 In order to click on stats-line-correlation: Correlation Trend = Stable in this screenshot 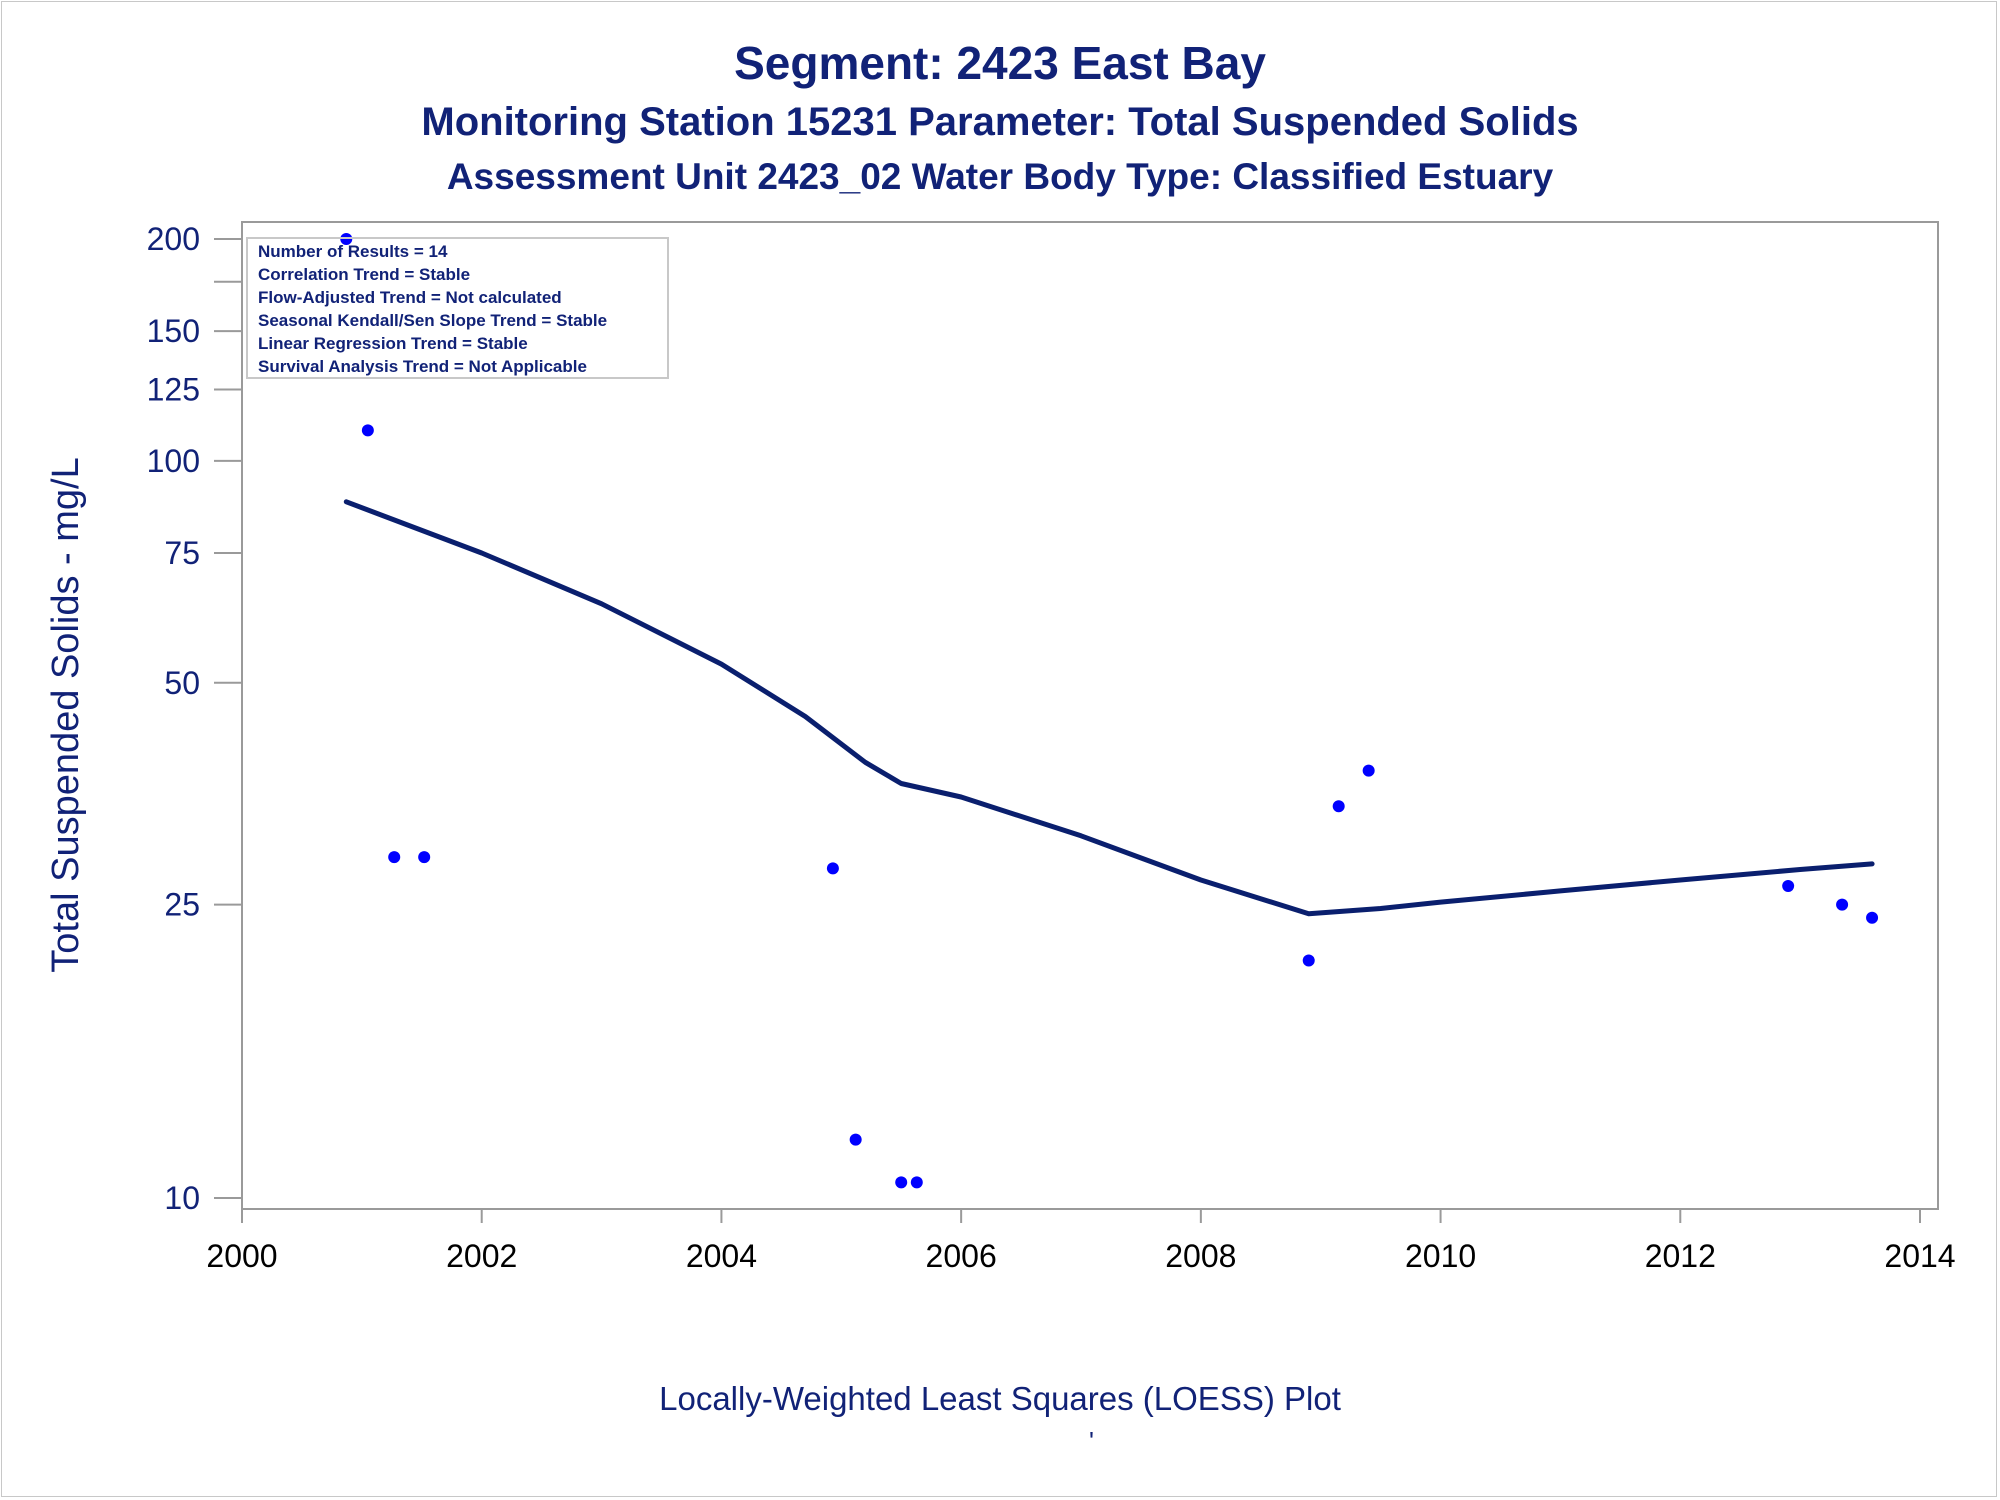, I will do `click(364, 274)`.